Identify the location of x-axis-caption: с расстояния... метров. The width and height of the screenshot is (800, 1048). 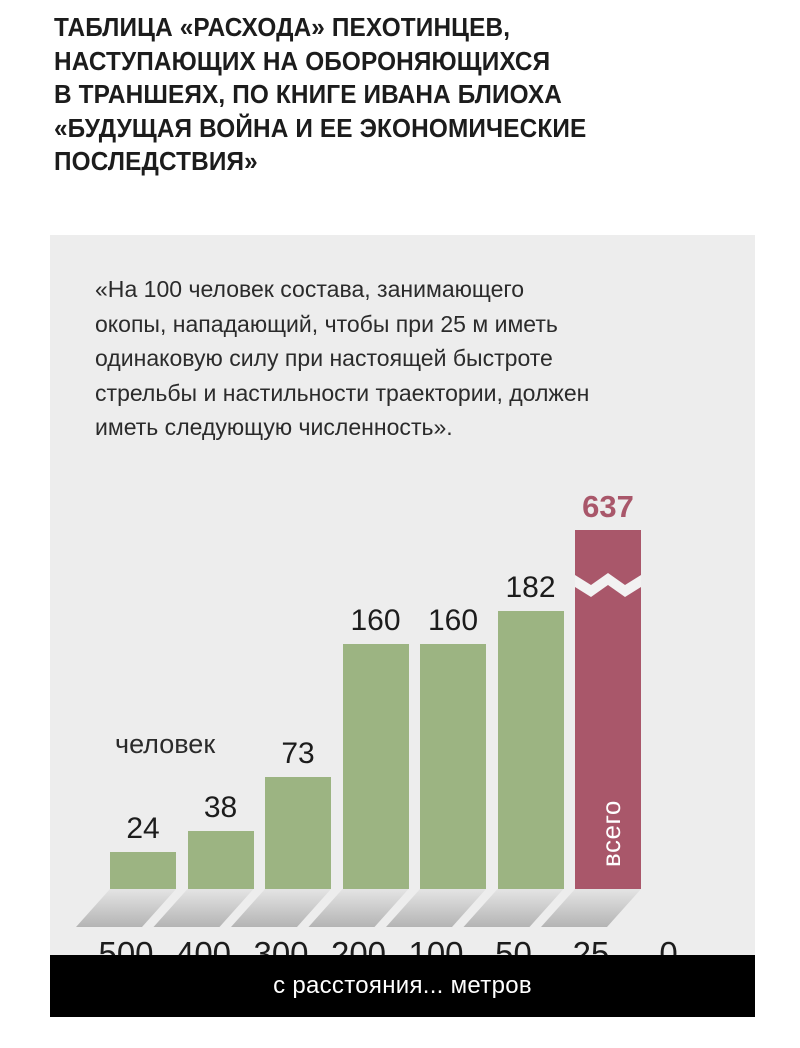
(402, 985).